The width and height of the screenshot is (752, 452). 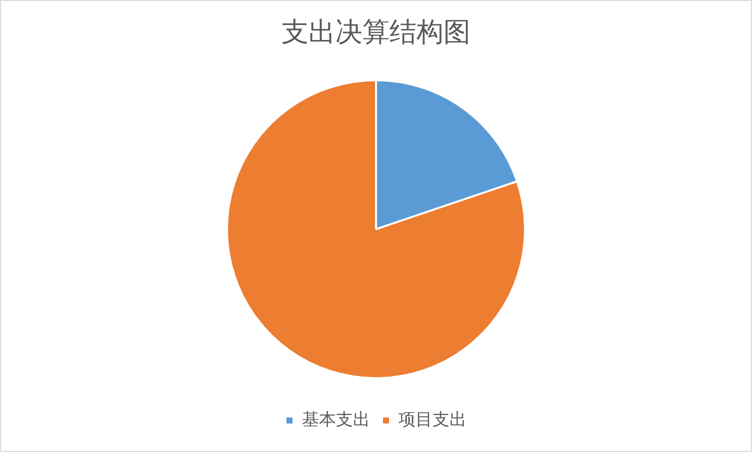 I want to click on legend-label: 基本支出, so click(x=336, y=420).